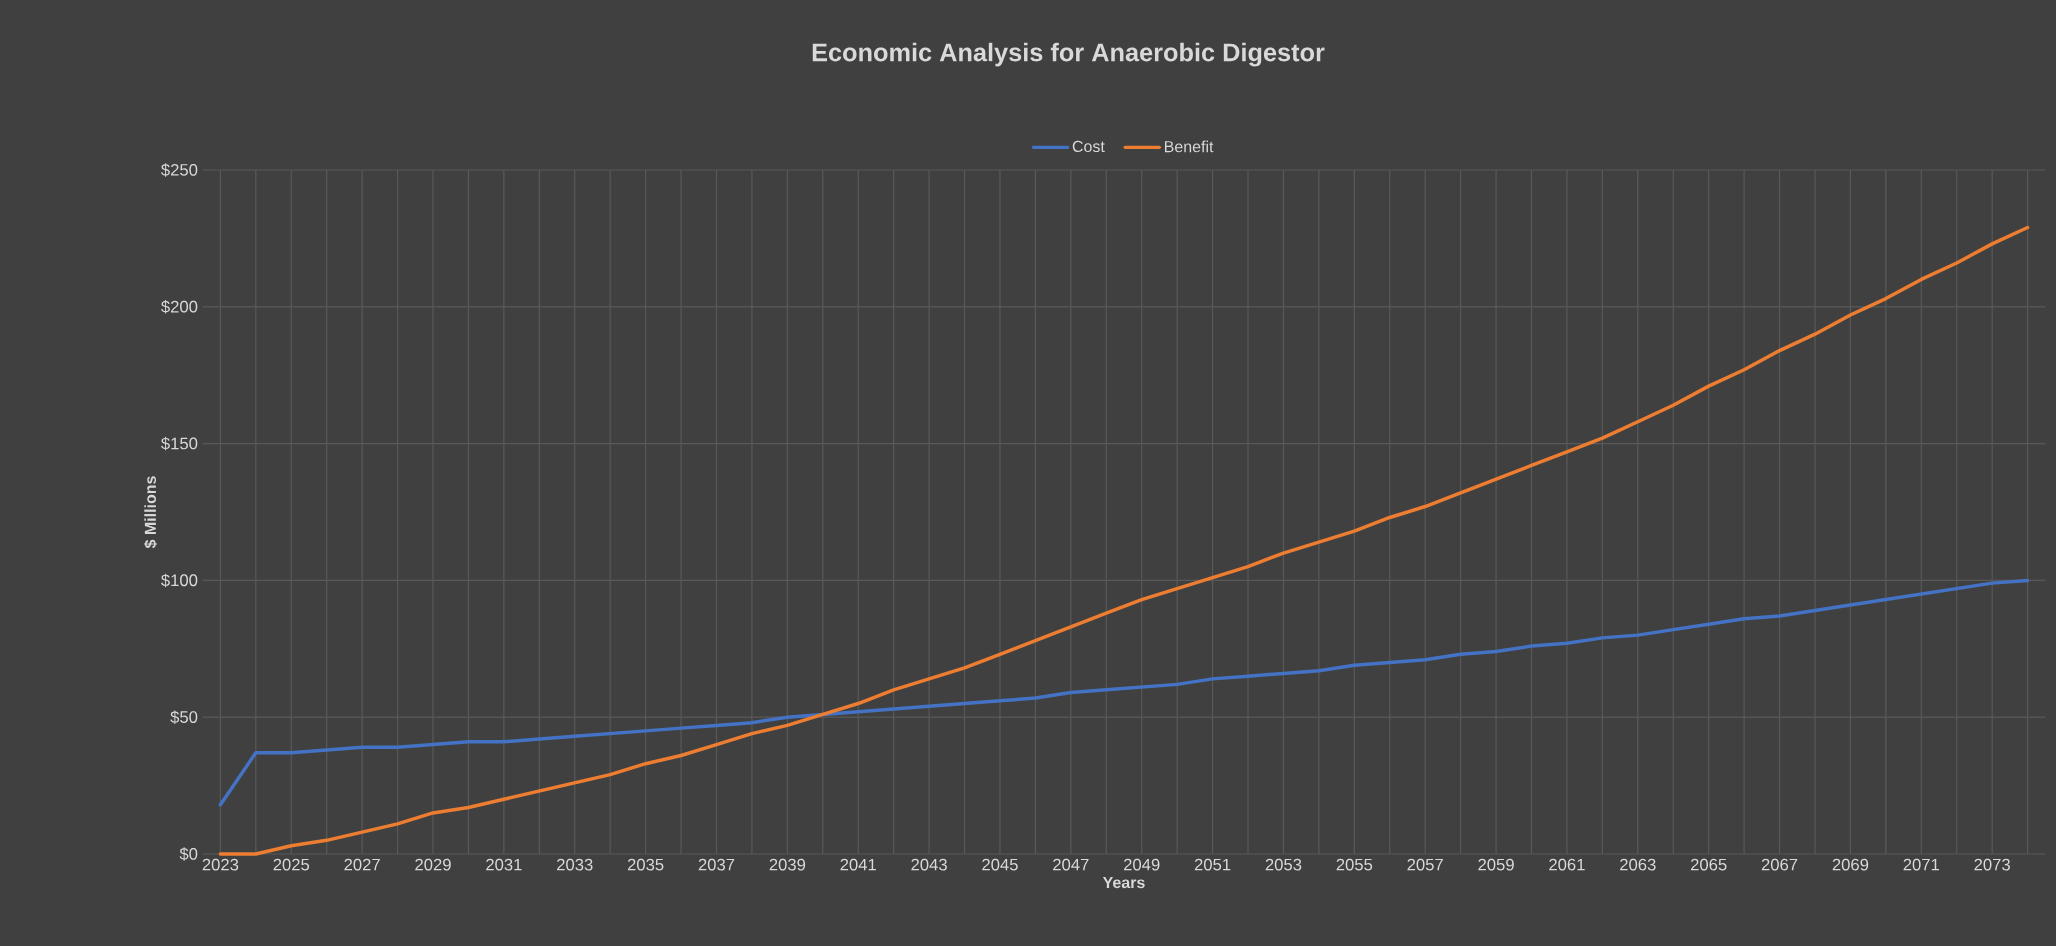 This screenshot has width=2056, height=946. Describe the element at coordinates (1354, 864) in the screenshot. I see `x-tick-label: 2055` at that location.